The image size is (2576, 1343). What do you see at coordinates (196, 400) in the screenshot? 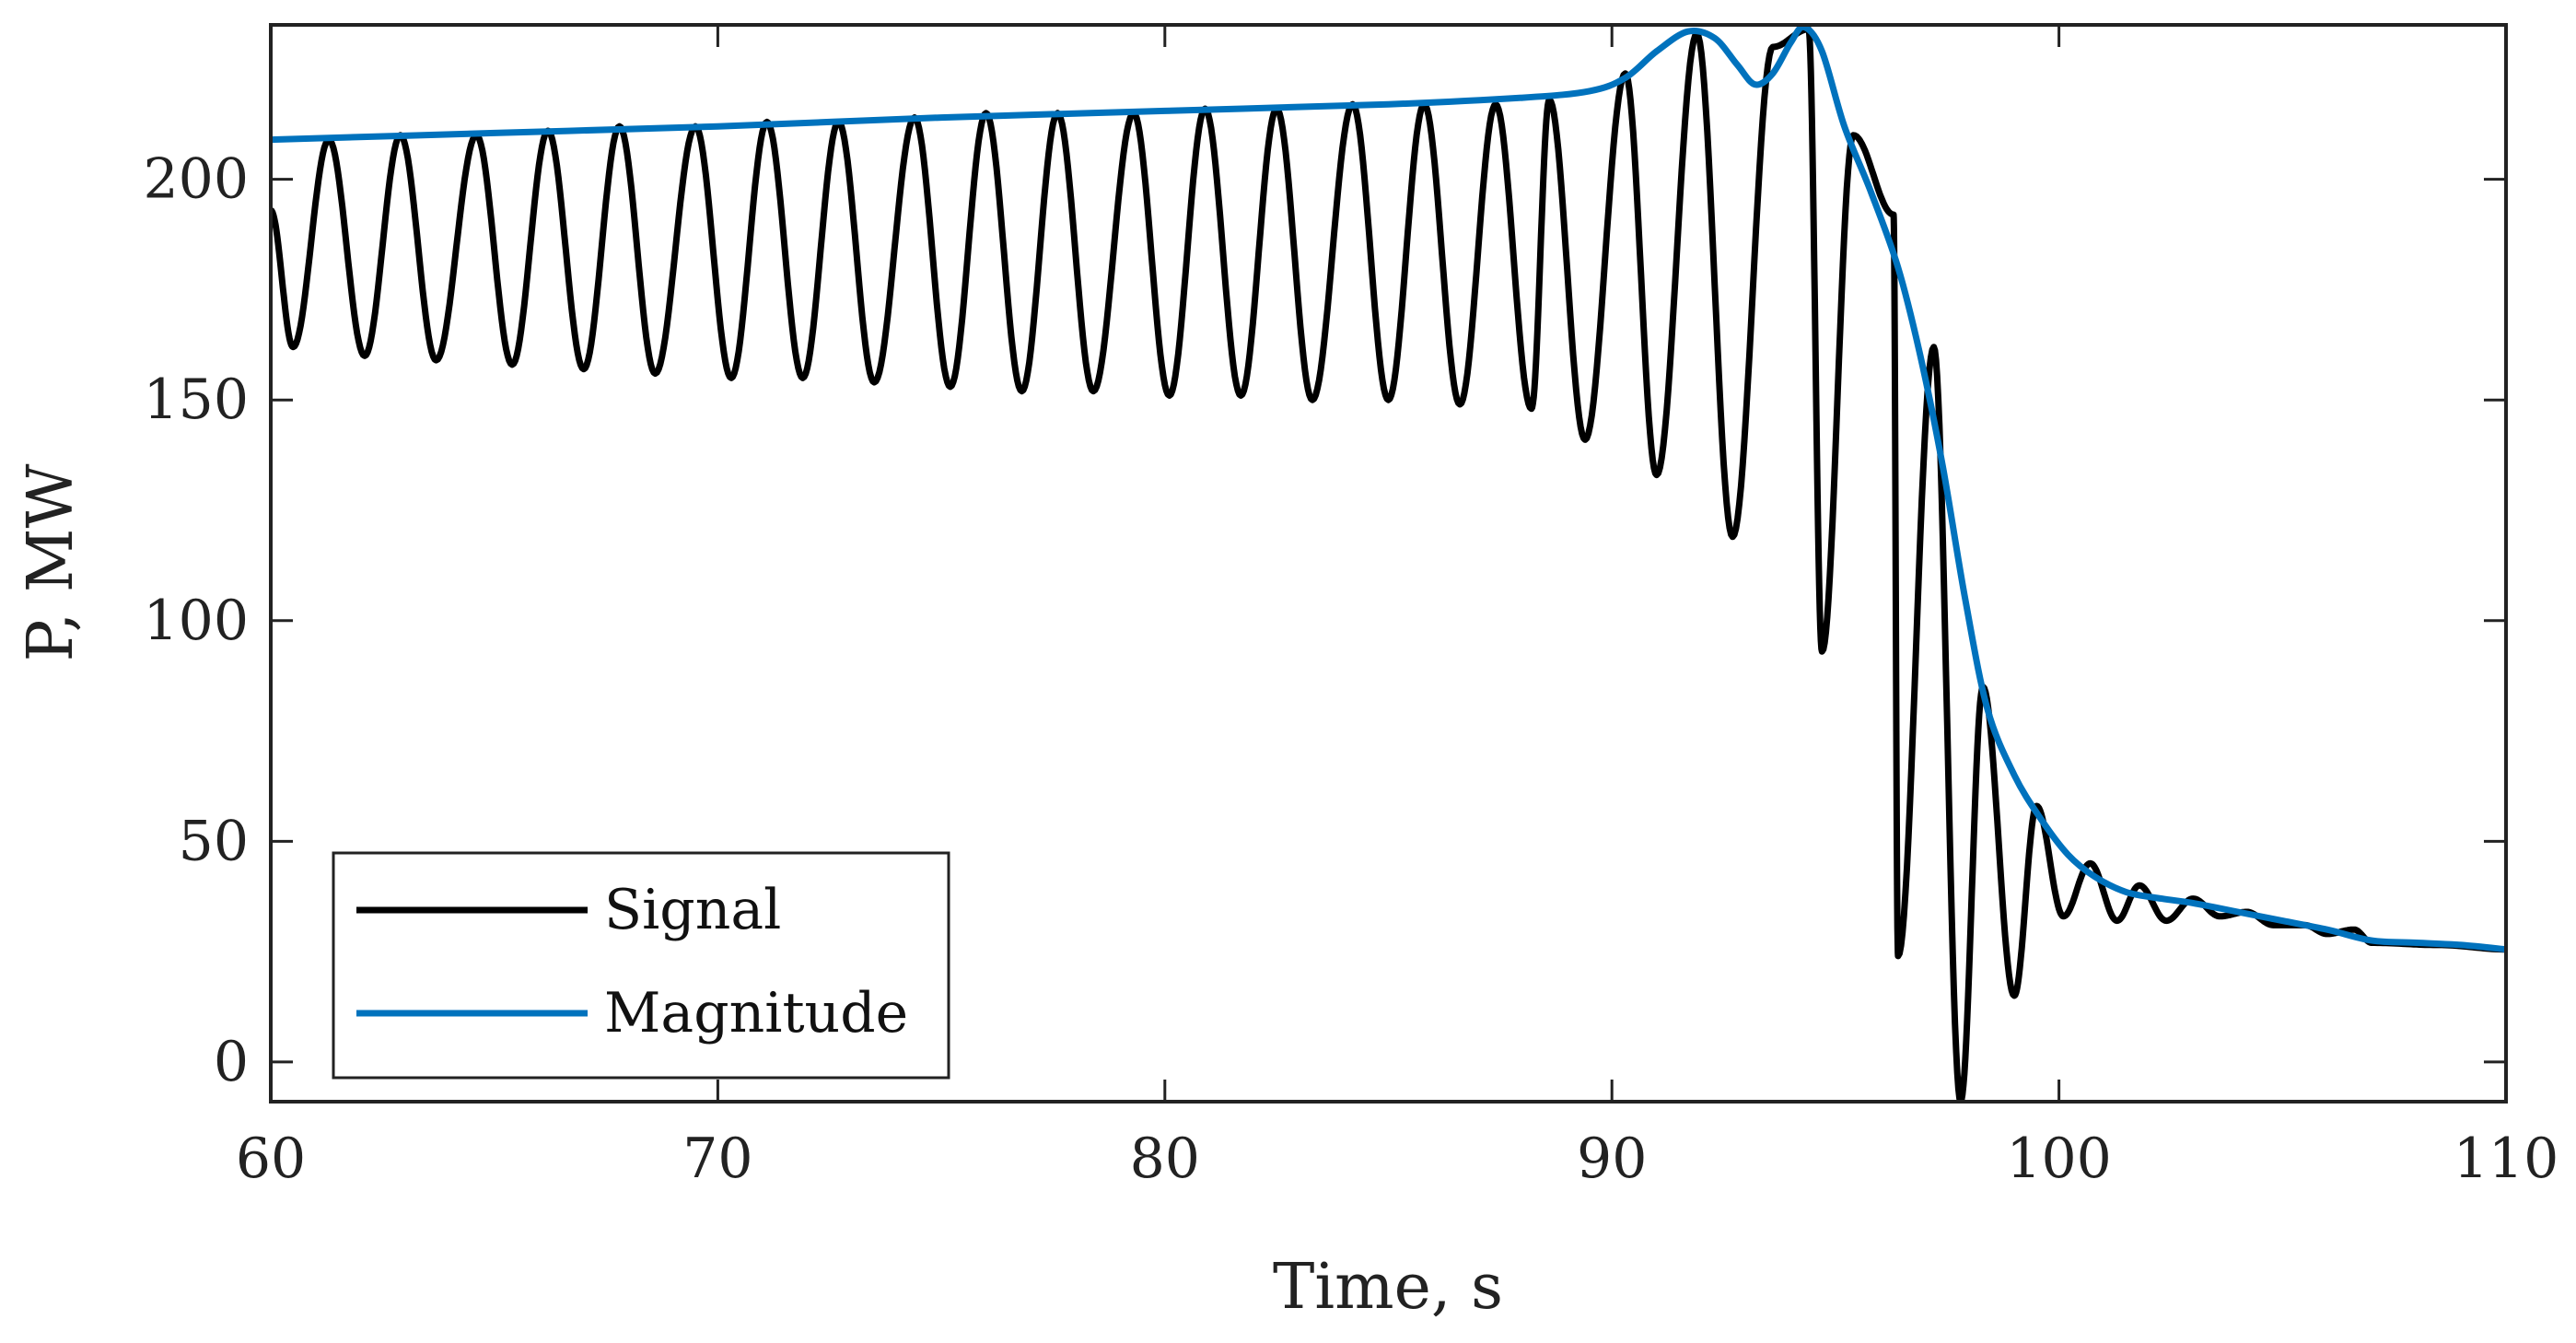
I see `y-tick-label: 150` at bounding box center [196, 400].